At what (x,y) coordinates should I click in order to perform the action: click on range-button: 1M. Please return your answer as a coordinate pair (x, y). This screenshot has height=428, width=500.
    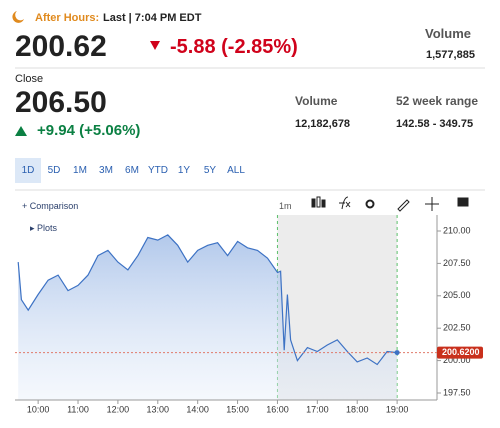
    Looking at the image, I should click on (80, 170).